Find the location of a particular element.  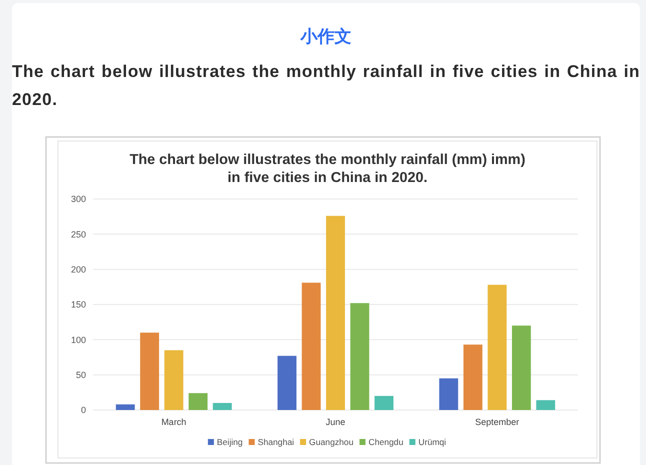

legend-label: Chengdu is located at coordinates (386, 442).